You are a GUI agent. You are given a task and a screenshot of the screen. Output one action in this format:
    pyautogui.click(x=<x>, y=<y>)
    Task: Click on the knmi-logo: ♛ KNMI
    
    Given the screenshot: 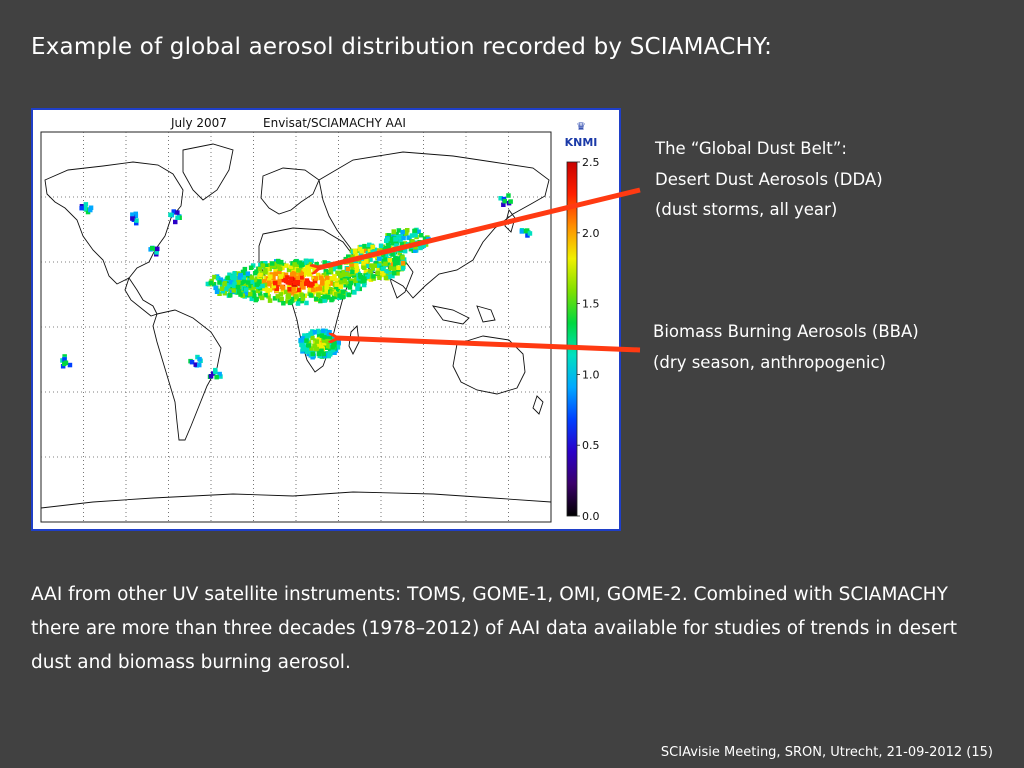 What is the action you would take?
    pyautogui.click(x=581, y=134)
    